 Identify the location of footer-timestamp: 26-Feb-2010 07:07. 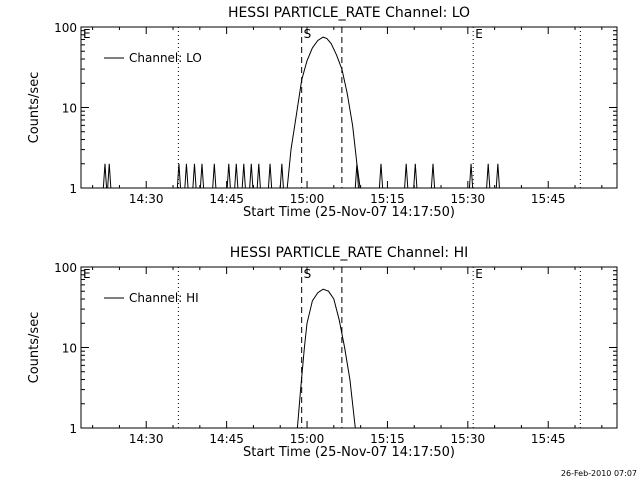
(599, 473).